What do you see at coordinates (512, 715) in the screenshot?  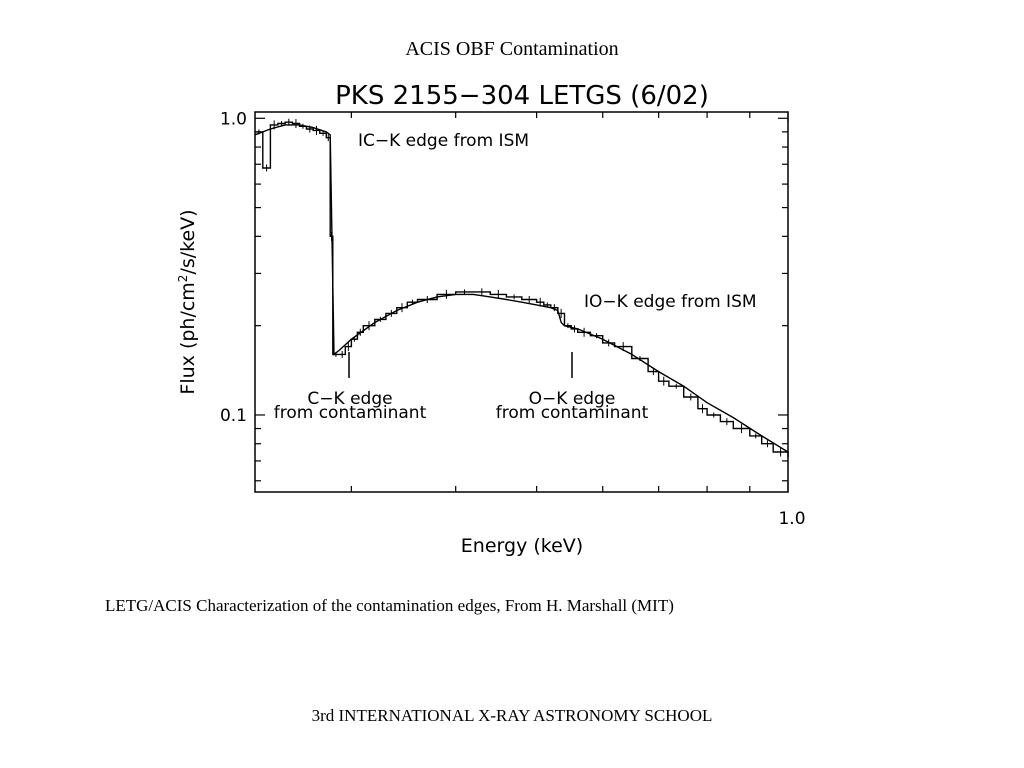 I see `slide-footer: 3rd INTERNATIONAL X-RAY ASTRONOMY SCHOOL` at bounding box center [512, 715].